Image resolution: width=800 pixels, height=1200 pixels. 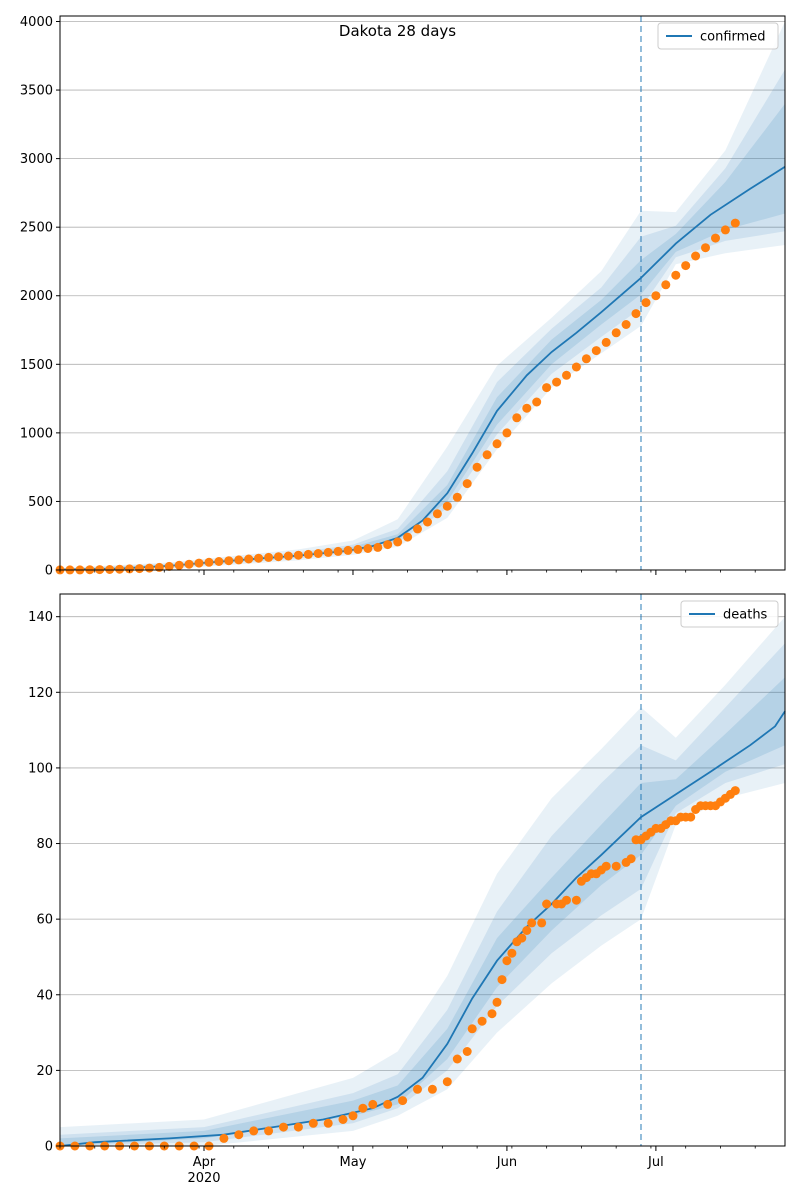 I want to click on y-tick-label: 3000, so click(x=36, y=159).